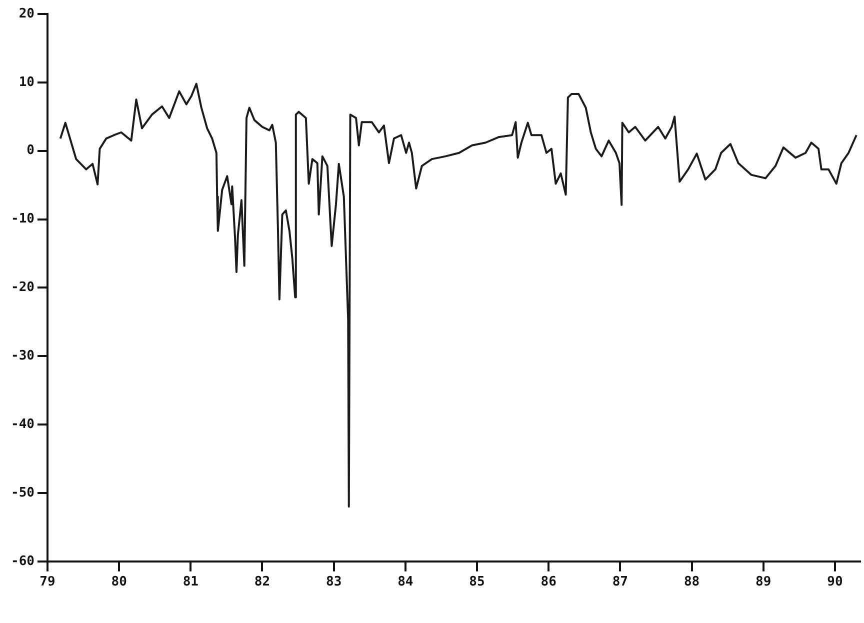 This screenshot has height=623, width=864. I want to click on x-tick-label: 82, so click(262, 582).